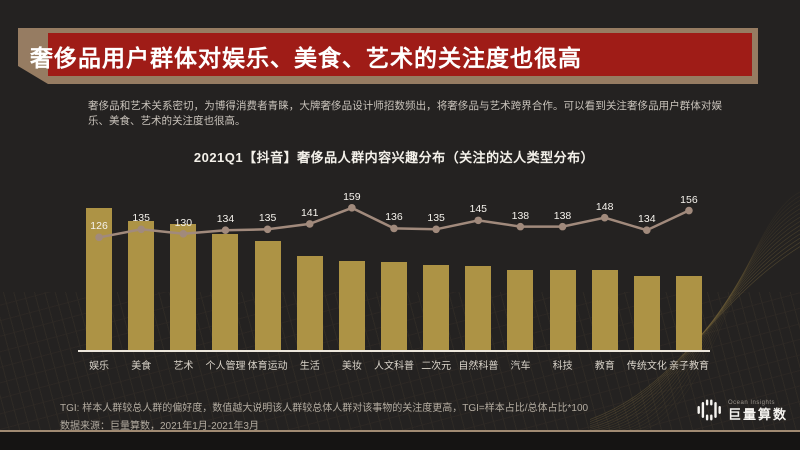 The image size is (800, 450). I want to click on category-label: 人文科普, so click(394, 366).